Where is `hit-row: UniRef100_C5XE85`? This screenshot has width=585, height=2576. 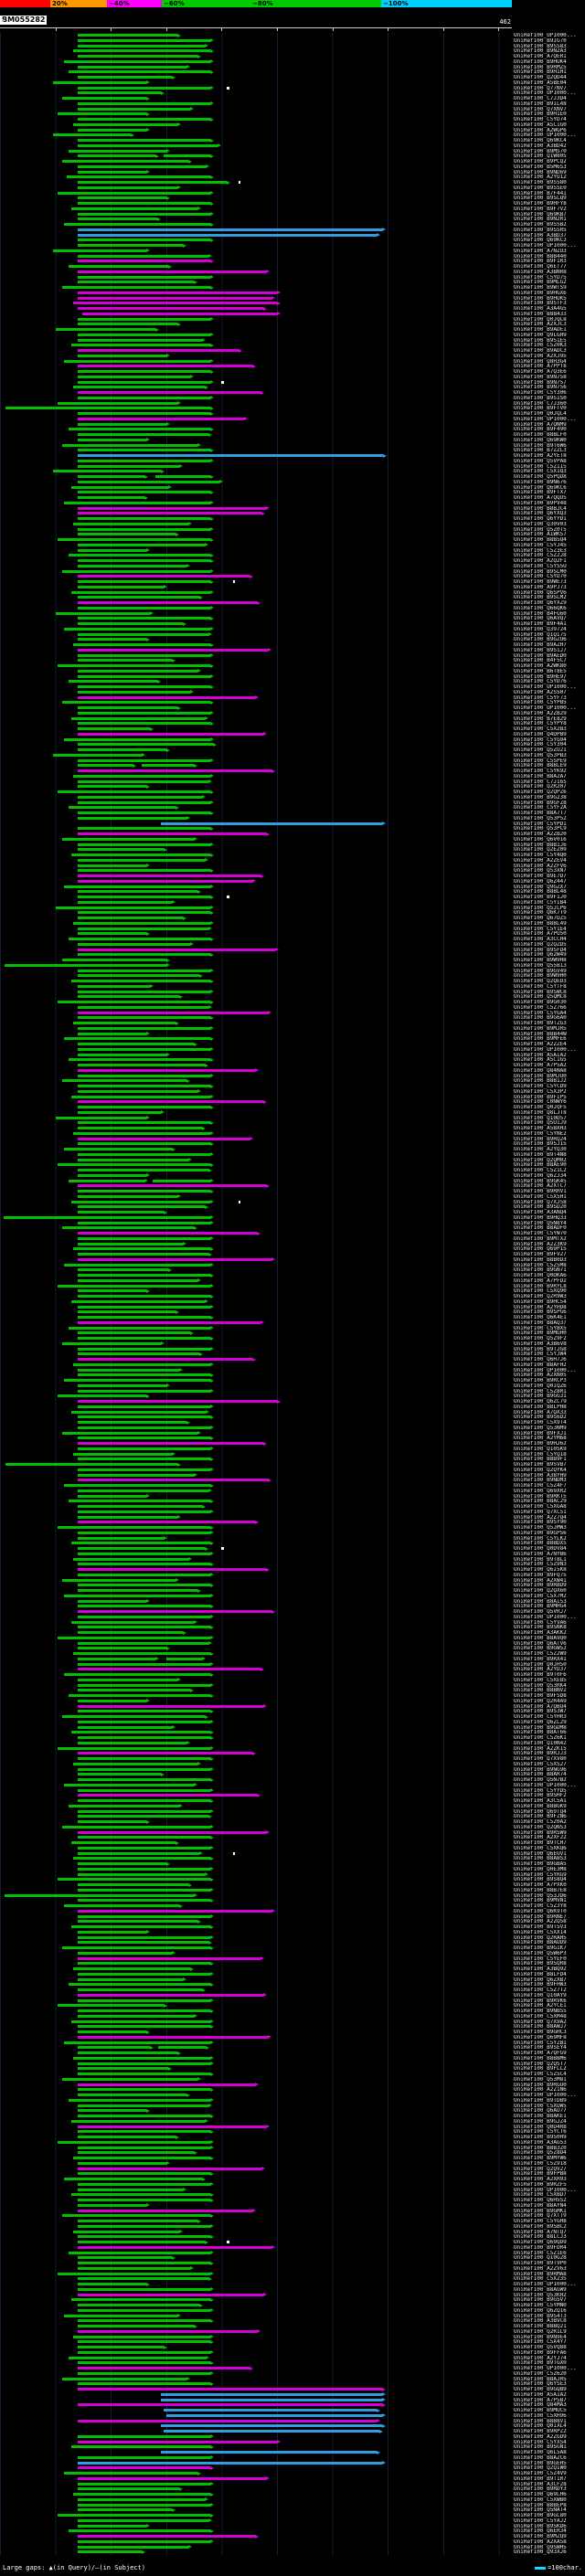 hit-row: UniRef100_C5XE85 is located at coordinates (293, 1680).